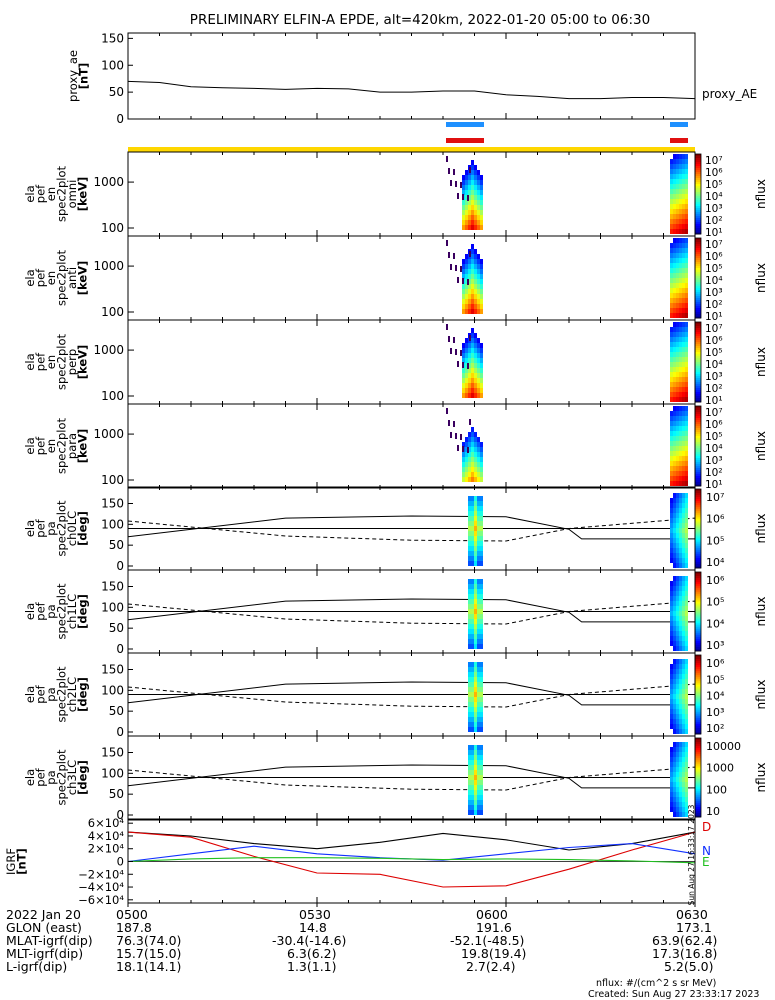  I want to click on pa1-ylabel-line-0: ela, so click(30, 611).